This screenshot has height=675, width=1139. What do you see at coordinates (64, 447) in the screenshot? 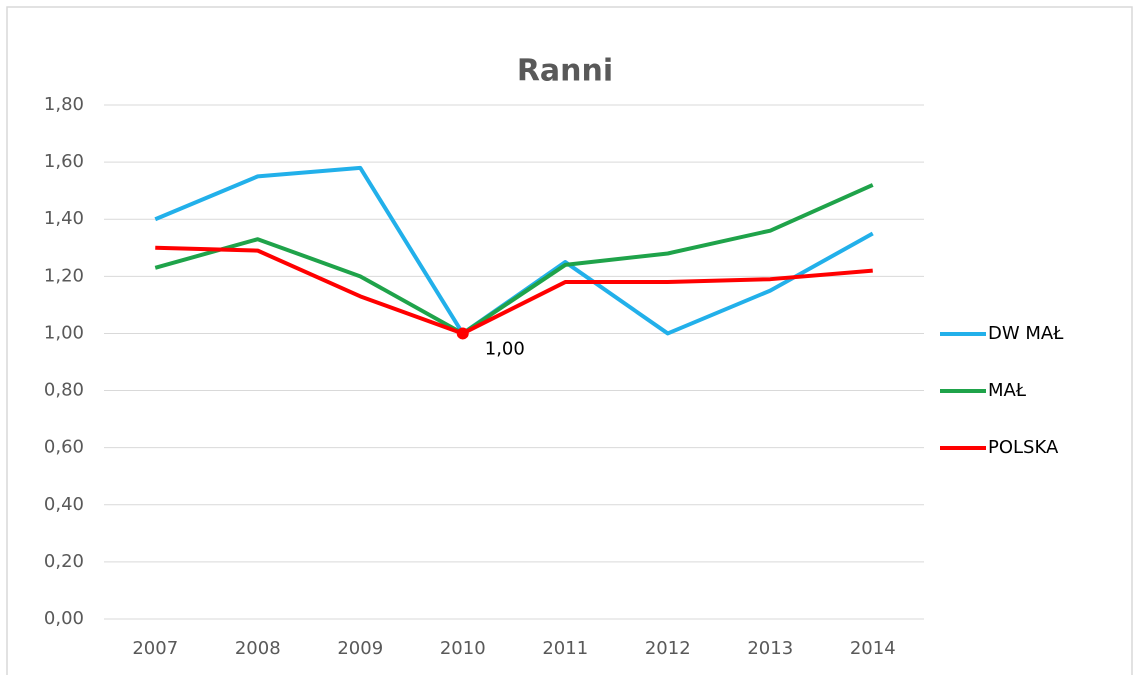
I see `y-tick-label: 0,60` at bounding box center [64, 447].